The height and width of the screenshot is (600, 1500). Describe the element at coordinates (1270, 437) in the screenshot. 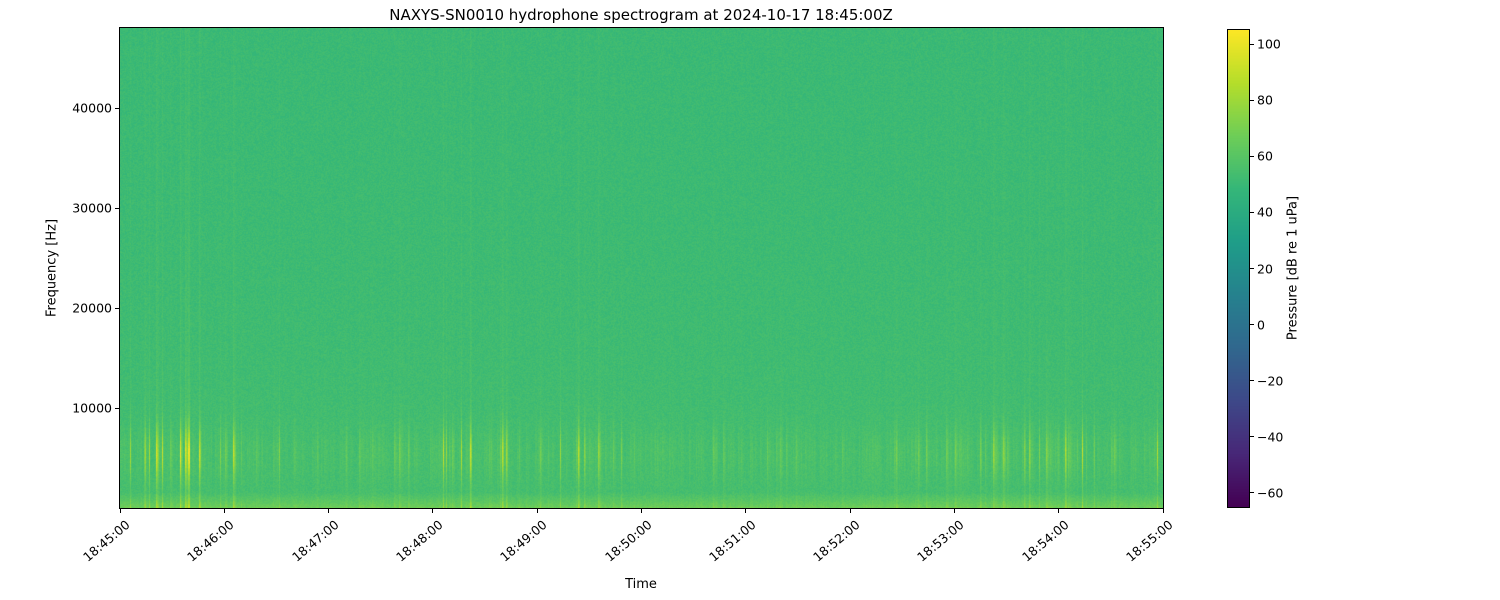

I see `colorbar-tick-label: −40` at that location.